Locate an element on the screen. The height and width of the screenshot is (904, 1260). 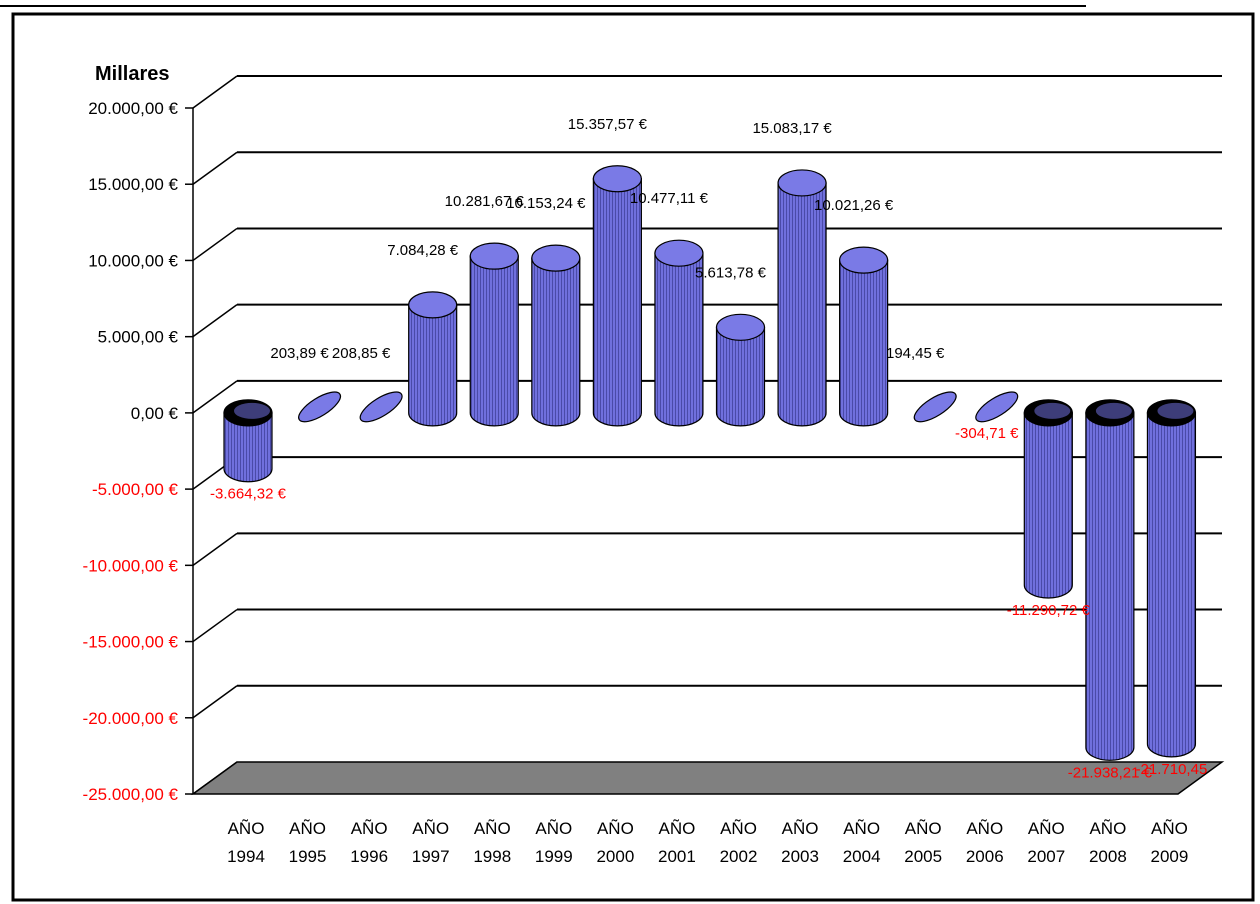
x-category-label: 2001 is located at coordinates (677, 856).